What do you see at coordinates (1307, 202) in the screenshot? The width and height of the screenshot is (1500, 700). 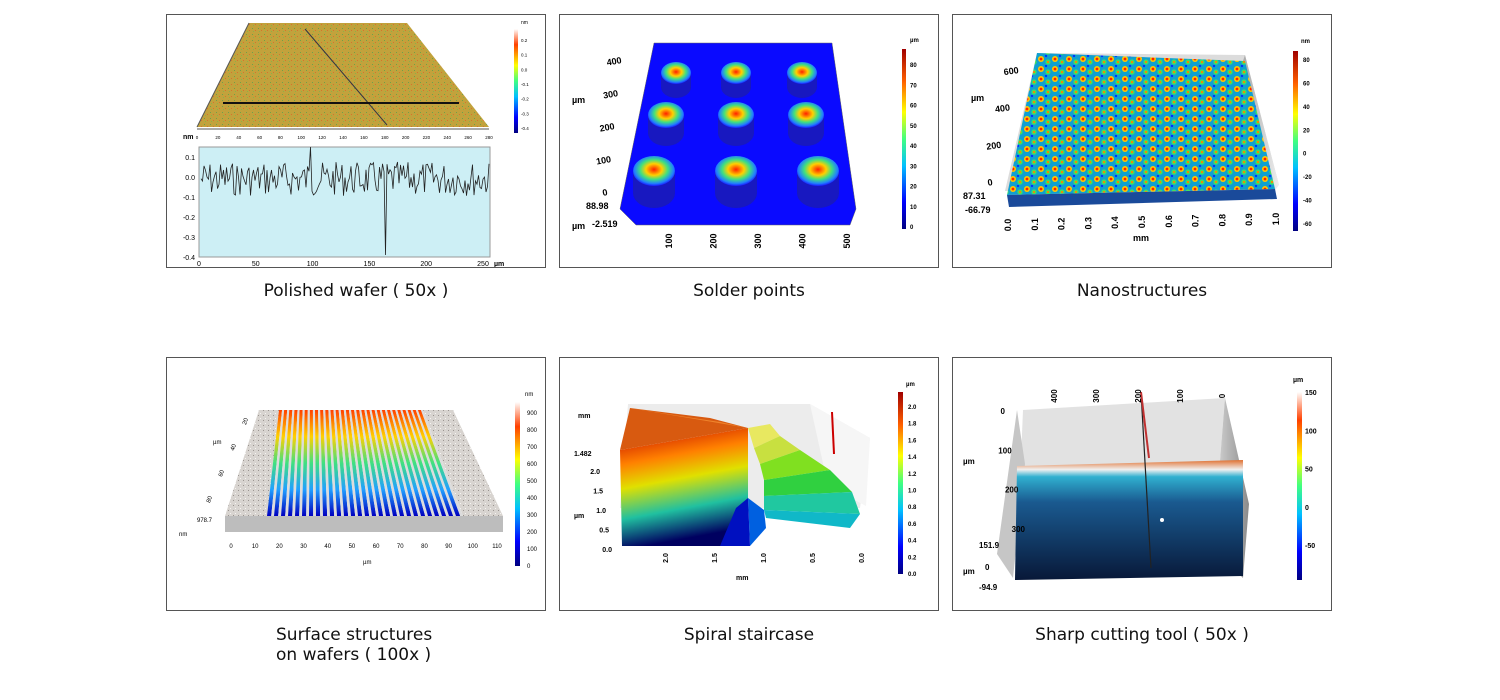 I see `tick-label: -40` at bounding box center [1307, 202].